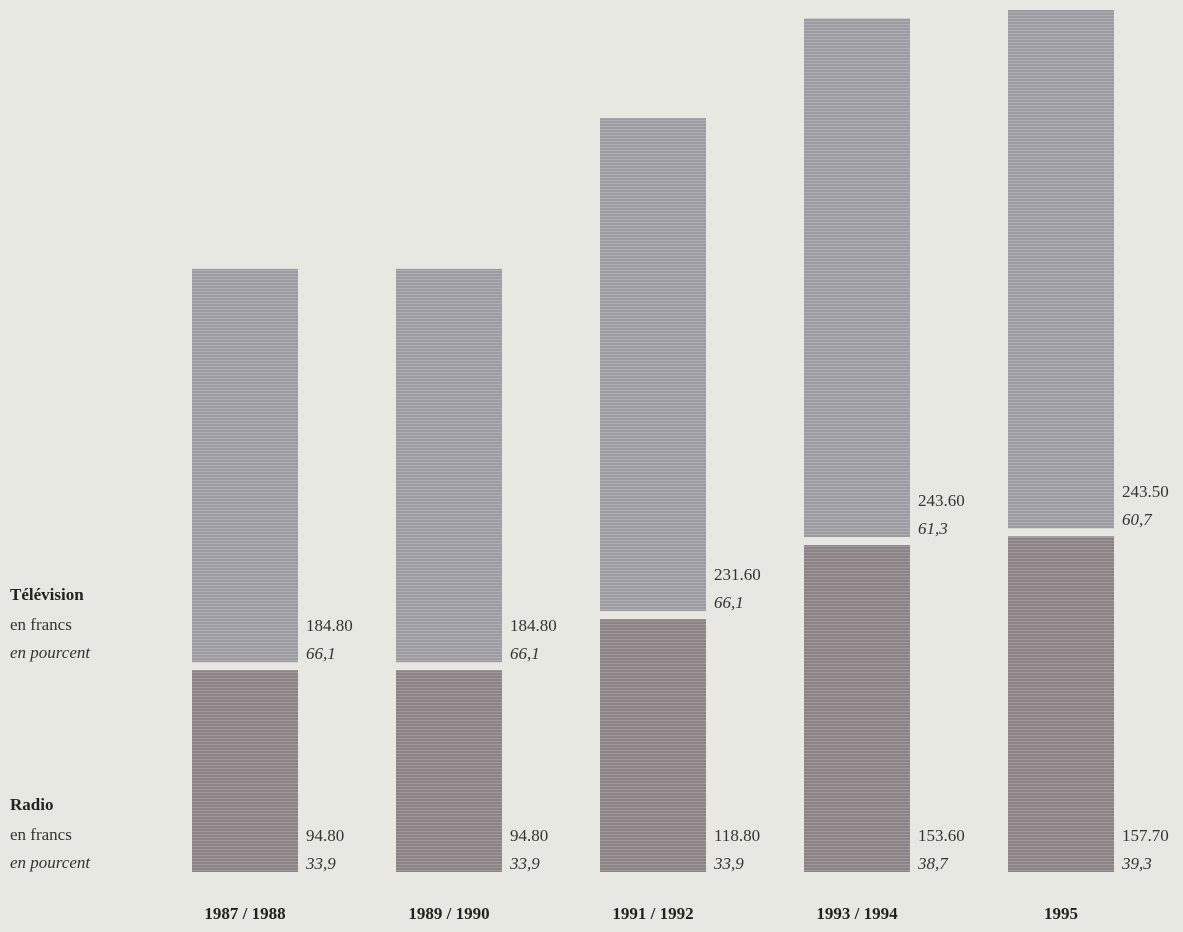 The width and height of the screenshot is (1183, 932). What do you see at coordinates (652, 913) in the screenshot?
I see `x-tick-label: 1991 / 1992` at bounding box center [652, 913].